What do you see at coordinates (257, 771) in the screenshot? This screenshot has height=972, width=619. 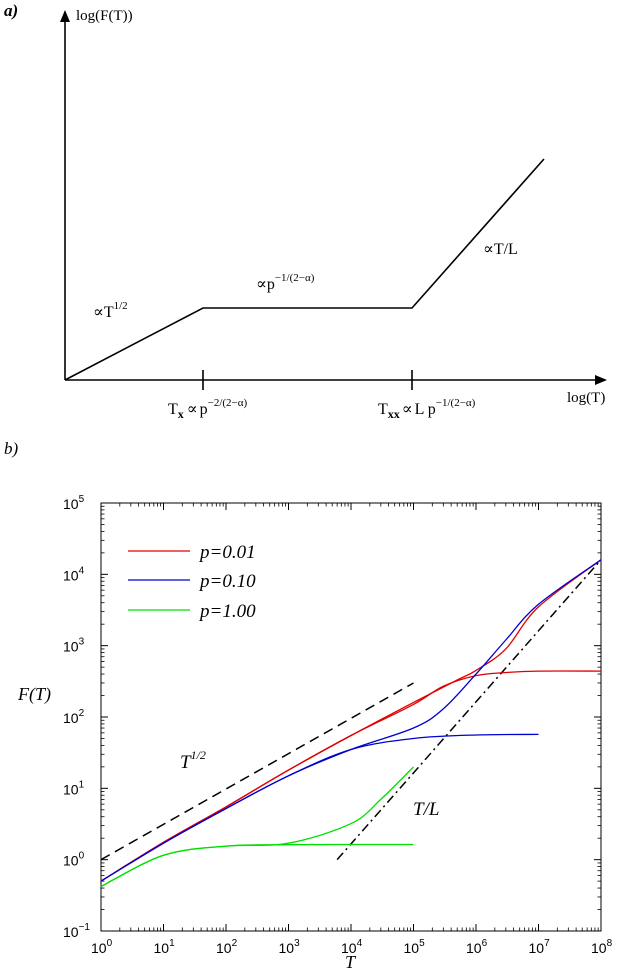 I see `guide-sqrt-dashed` at bounding box center [257, 771].